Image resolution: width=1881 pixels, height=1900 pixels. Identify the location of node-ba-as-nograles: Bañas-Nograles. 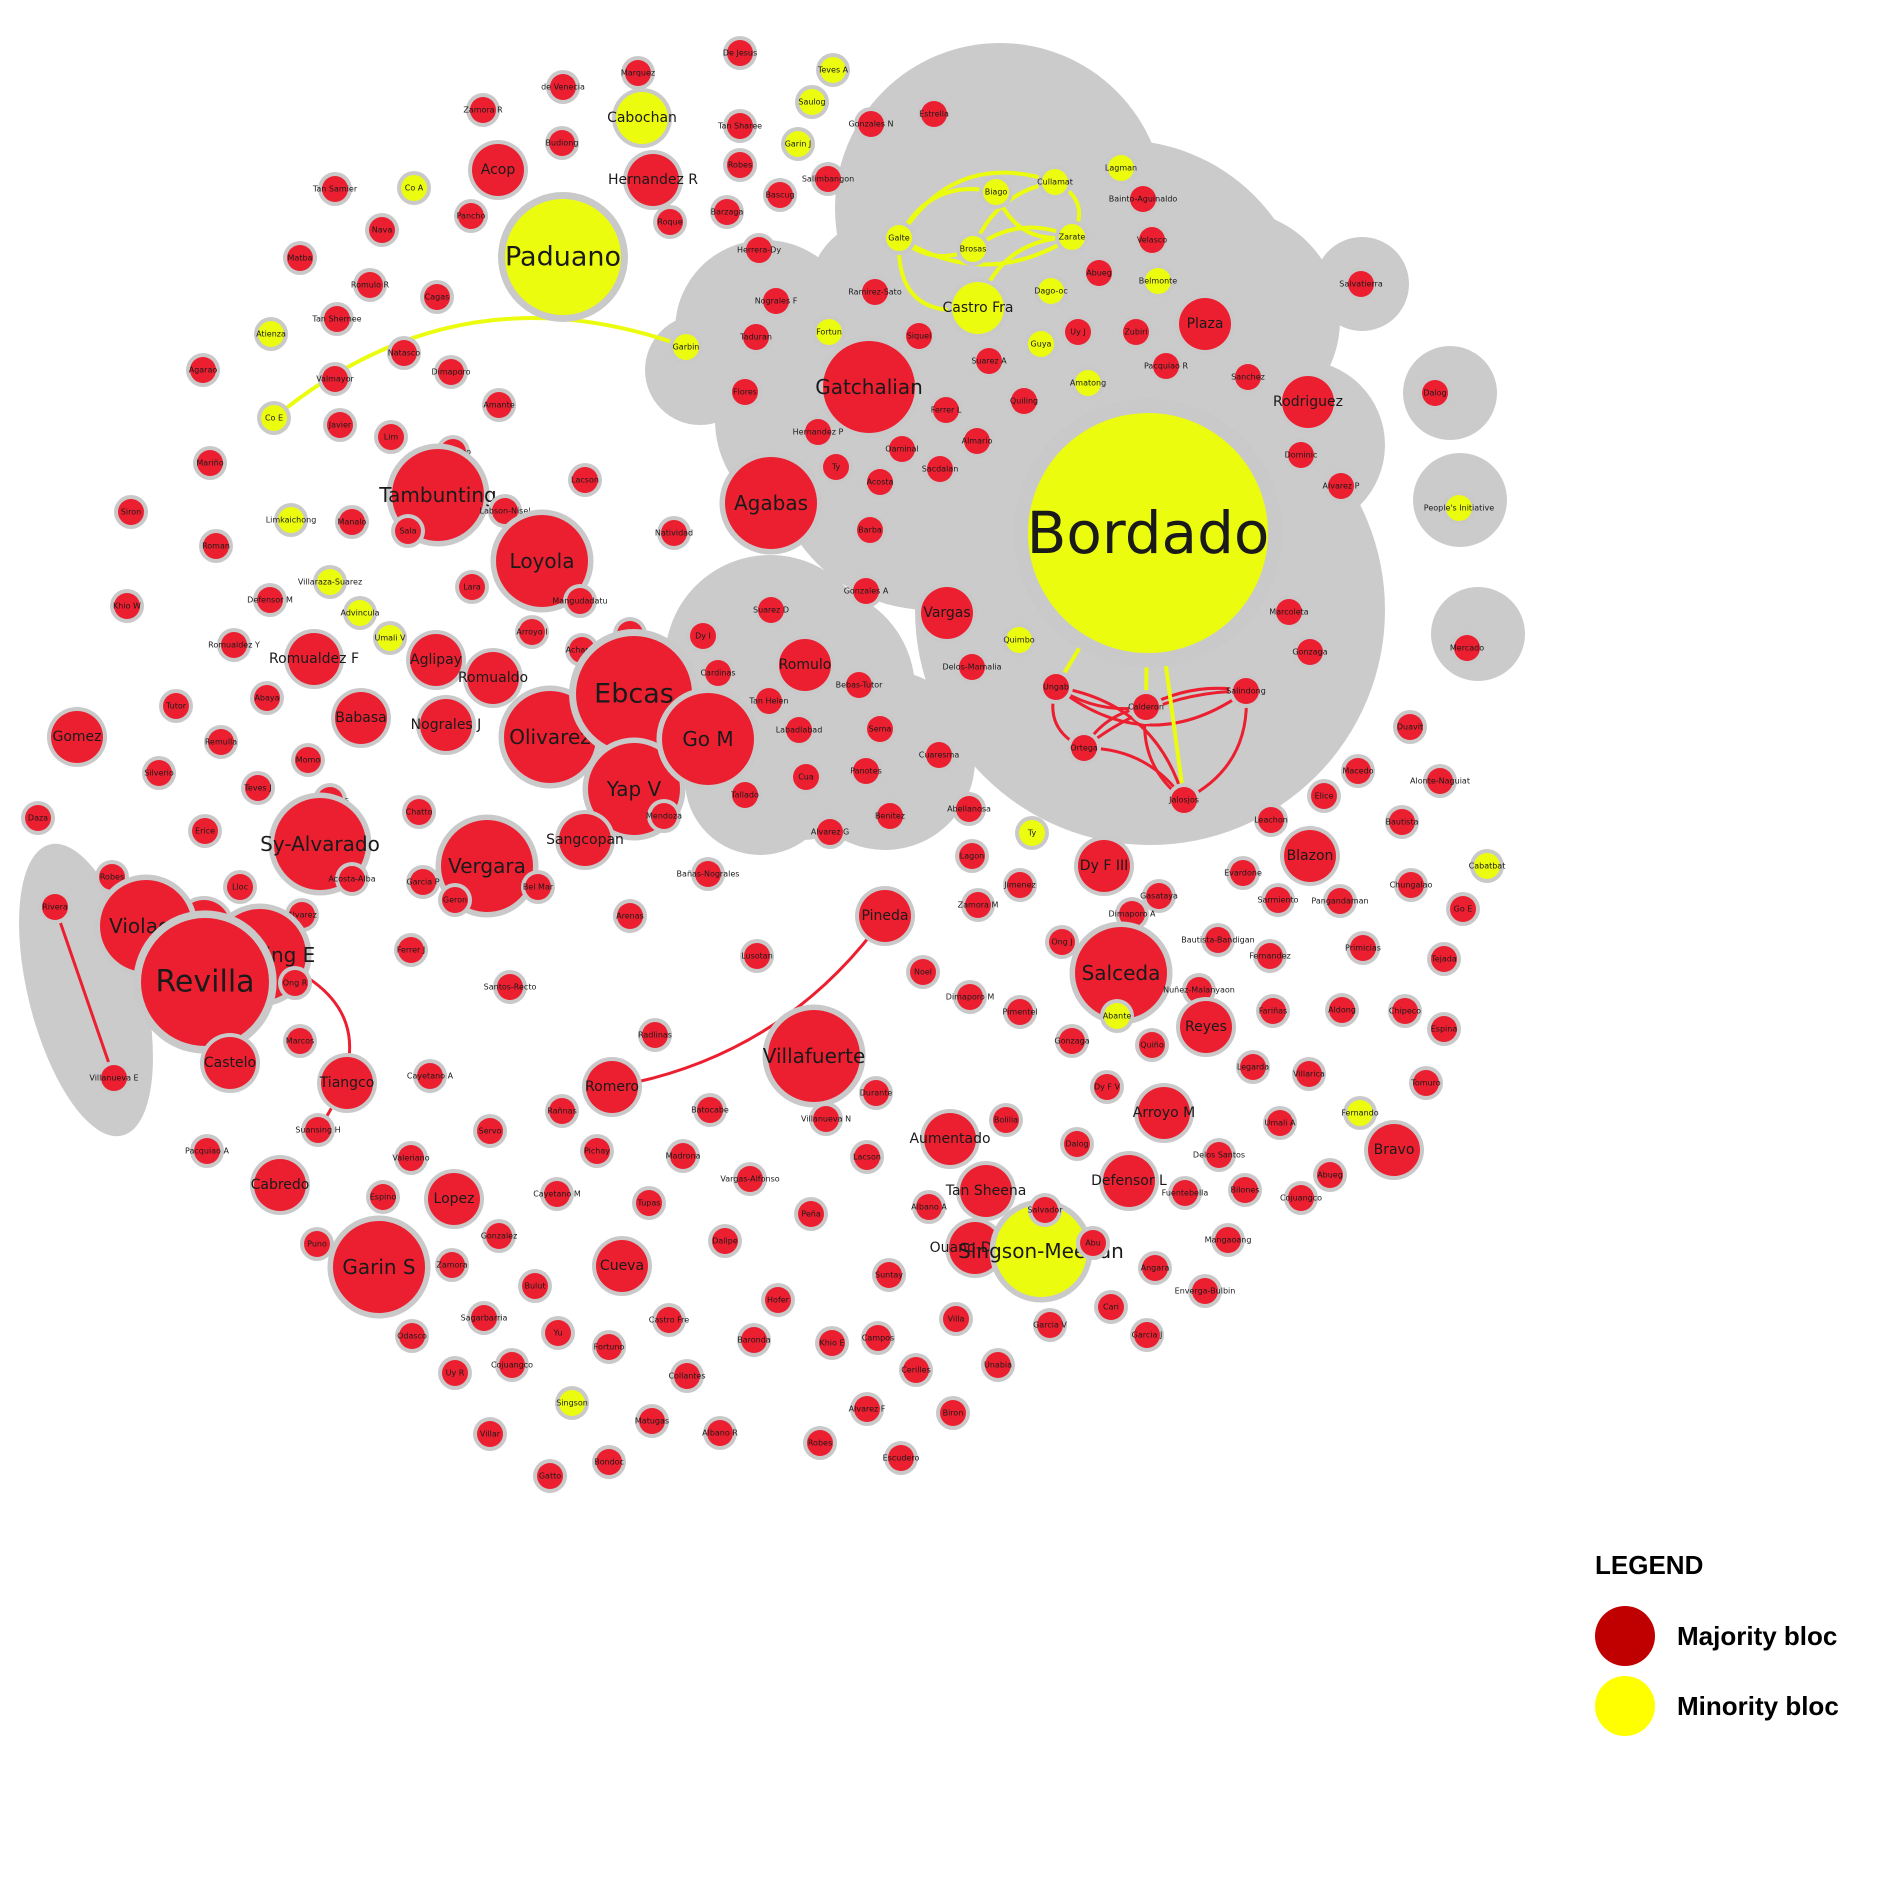
(708, 874).